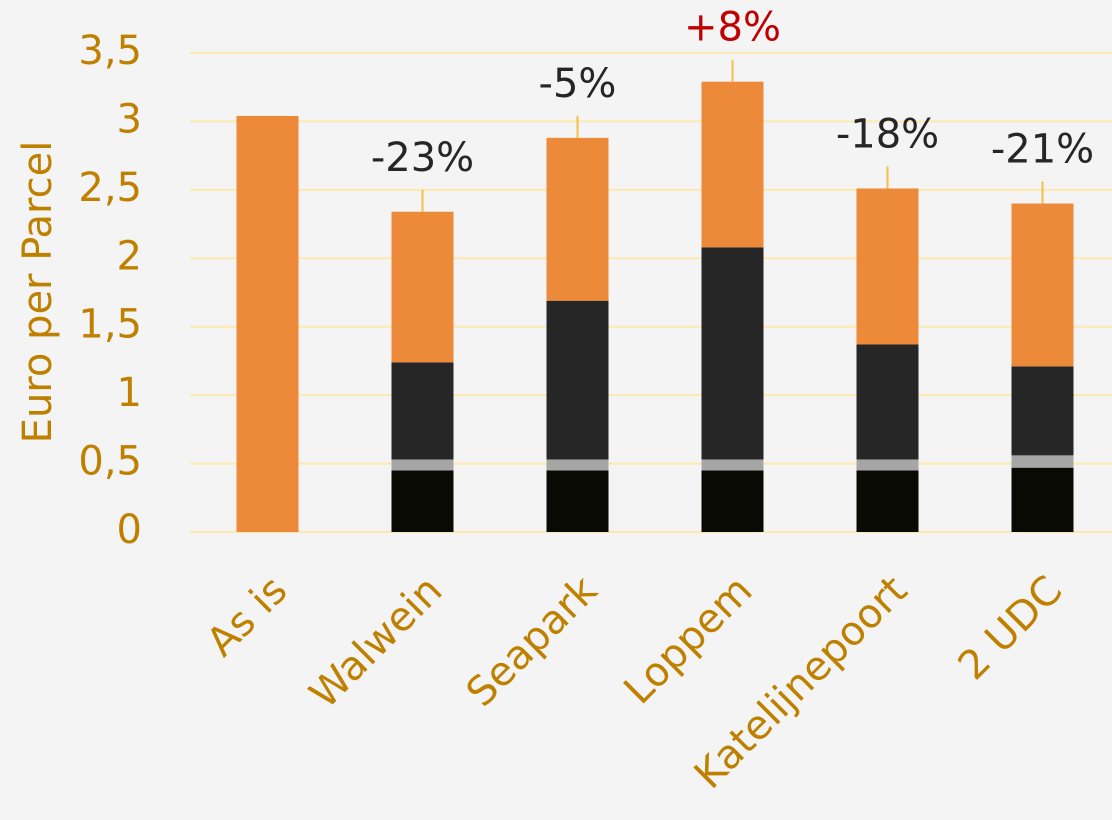  Describe the element at coordinates (110, 325) in the screenshot. I see `y-tick-label: 1,5` at that location.